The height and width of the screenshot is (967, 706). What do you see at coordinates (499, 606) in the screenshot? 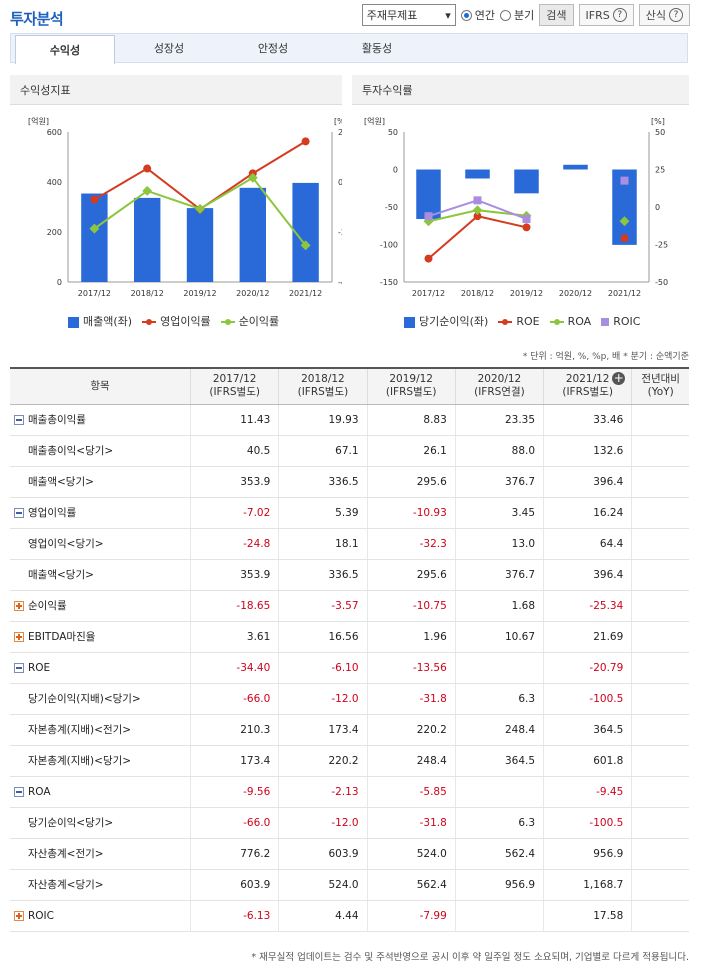
I see `table-cell: 1.68` at bounding box center [499, 606].